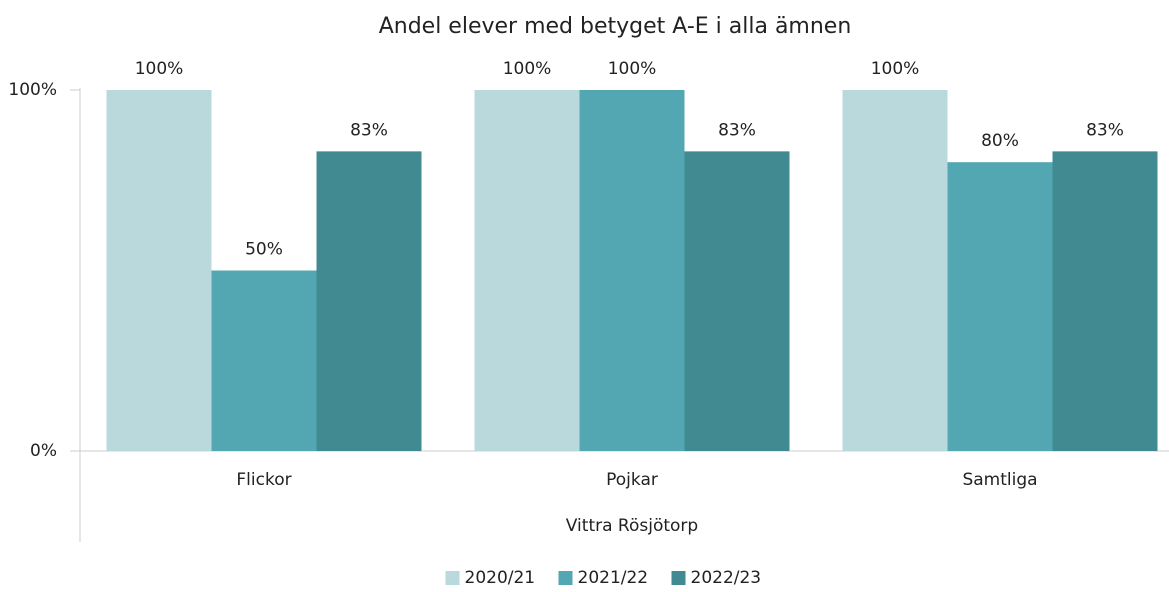 This screenshot has height=592, width=1169. I want to click on x-tick-label: Samtliga, so click(999, 480).